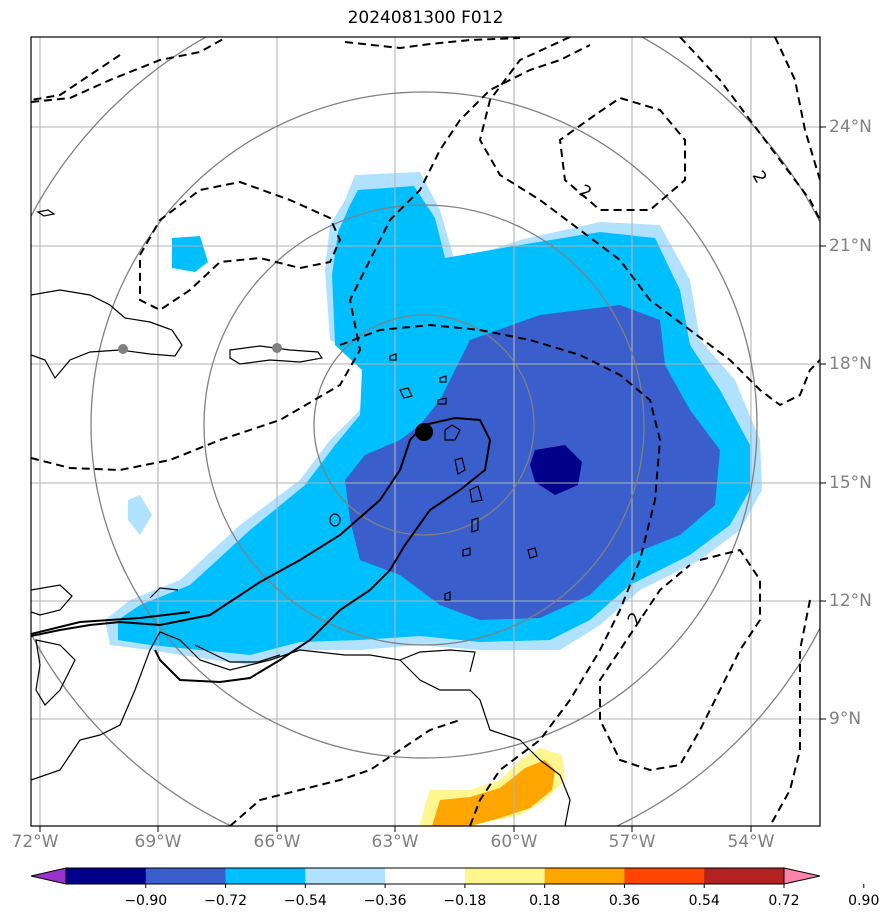  I want to click on colorbar-tick-label: 0.72, so click(784, 901).